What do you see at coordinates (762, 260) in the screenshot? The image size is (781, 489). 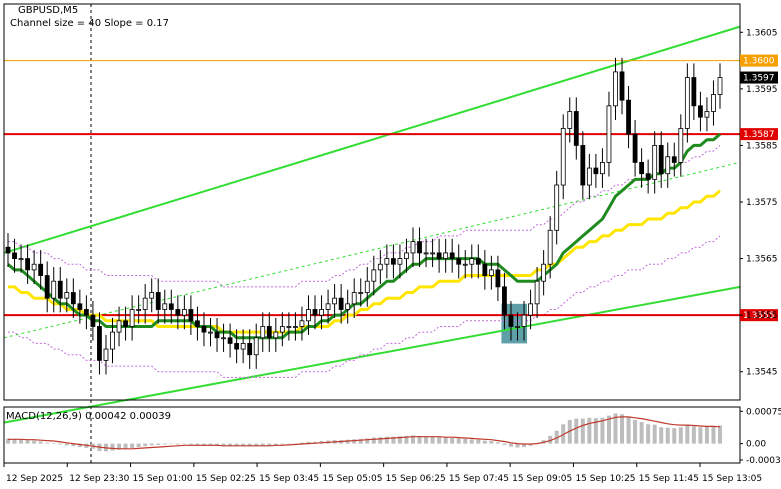 I see `price-tick-label: 1.3565` at bounding box center [762, 260].